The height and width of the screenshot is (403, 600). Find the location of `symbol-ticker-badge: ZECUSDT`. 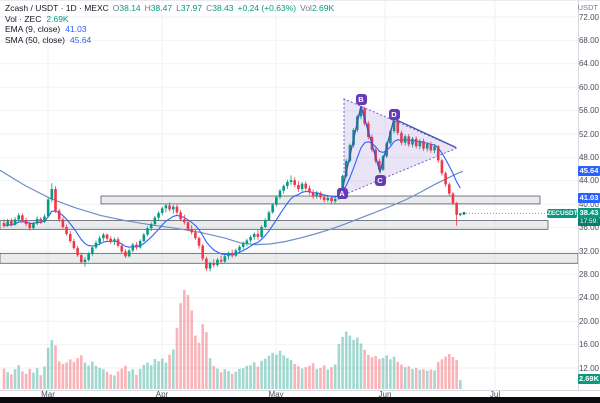

symbol-ticker-badge: ZECUSDT is located at coordinates (562, 213).